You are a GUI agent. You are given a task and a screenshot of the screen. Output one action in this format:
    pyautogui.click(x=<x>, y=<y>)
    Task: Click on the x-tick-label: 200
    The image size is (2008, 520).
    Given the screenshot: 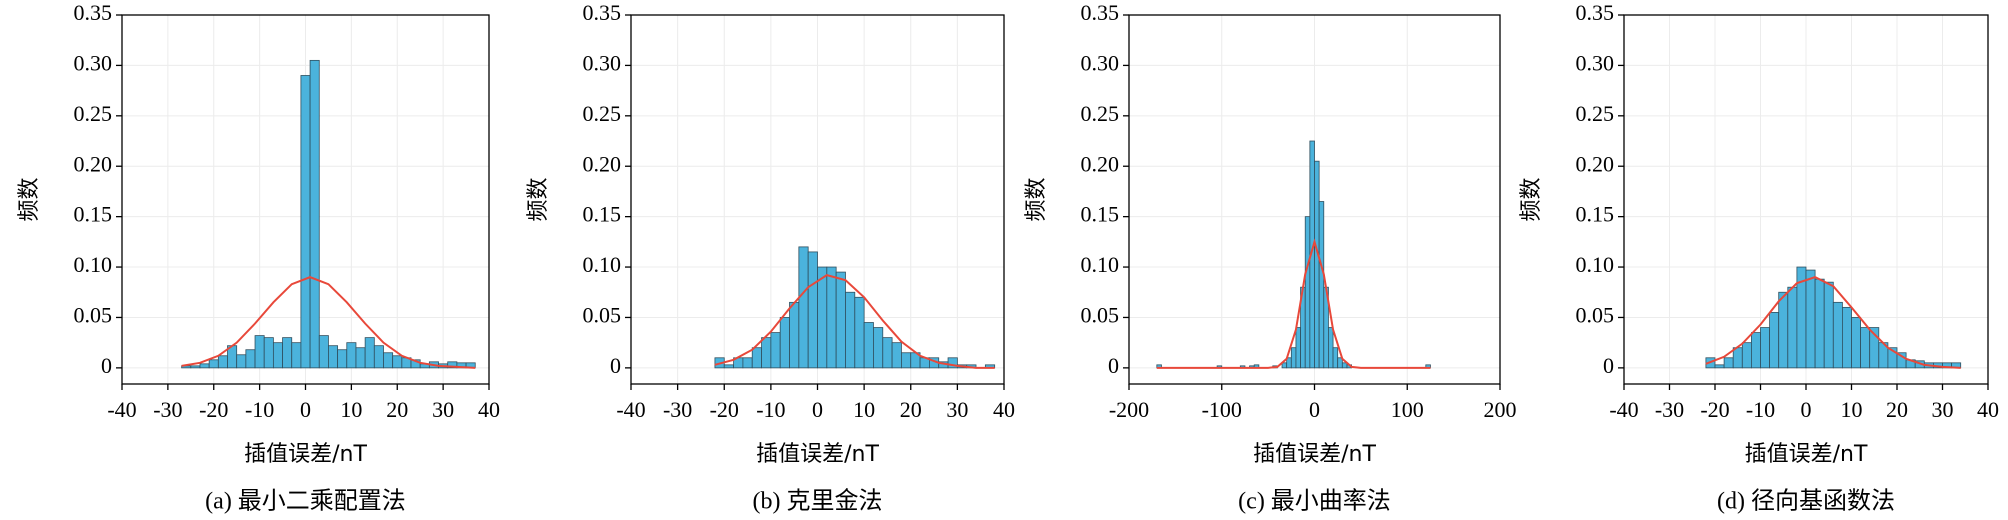 What is the action you would take?
    pyautogui.click(x=1500, y=409)
    